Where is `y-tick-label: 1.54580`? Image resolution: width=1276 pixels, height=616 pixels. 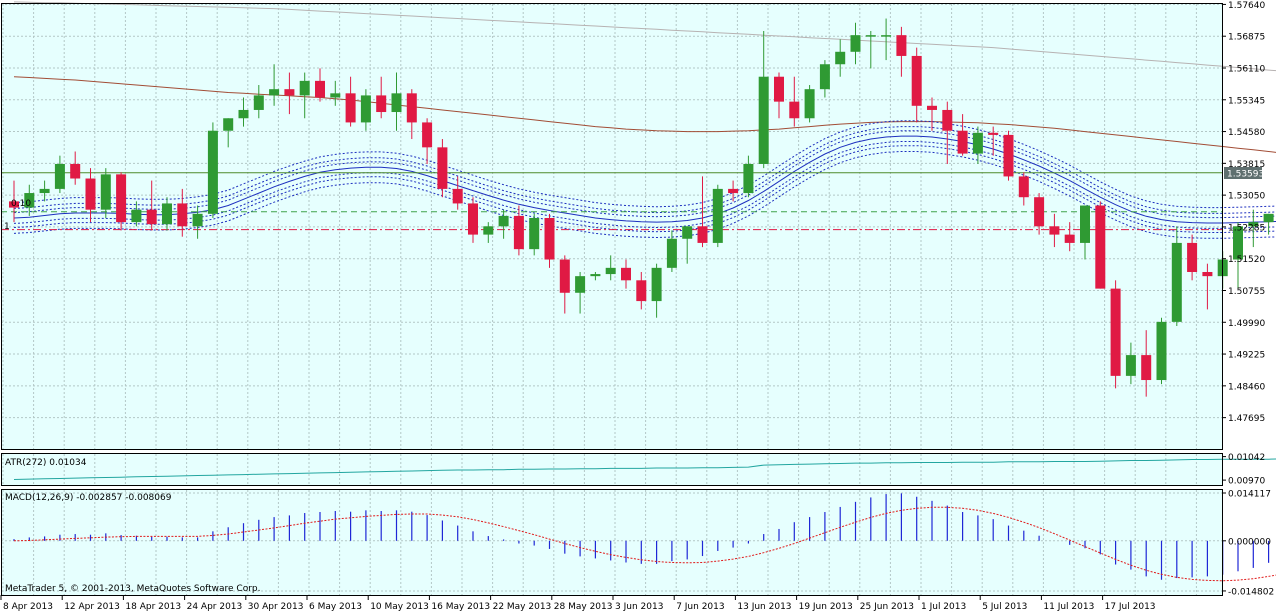
y-tick-label: 1.54580 is located at coordinates (1246, 133).